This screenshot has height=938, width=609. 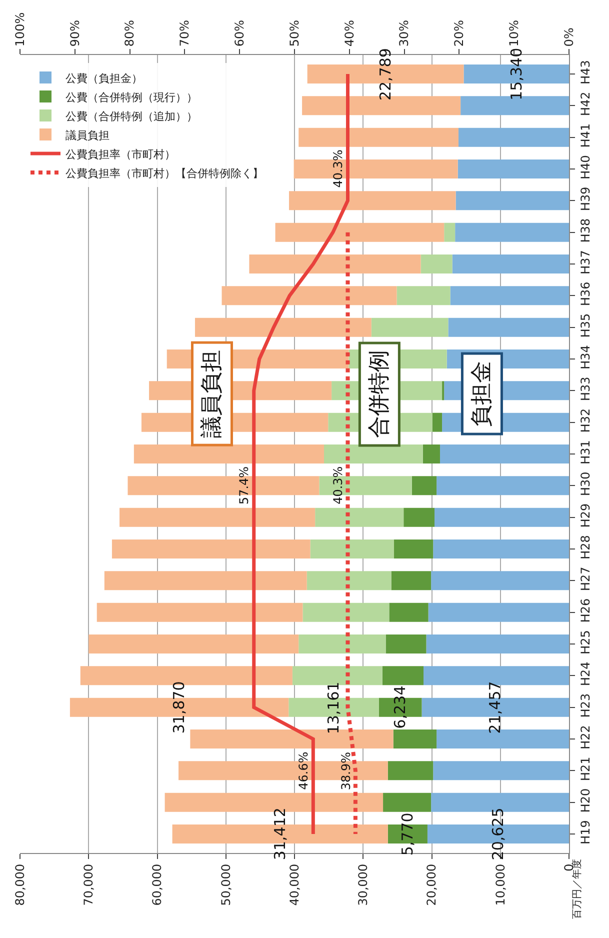 I want to click on x-tick-label: 40,000, so click(x=294, y=885).